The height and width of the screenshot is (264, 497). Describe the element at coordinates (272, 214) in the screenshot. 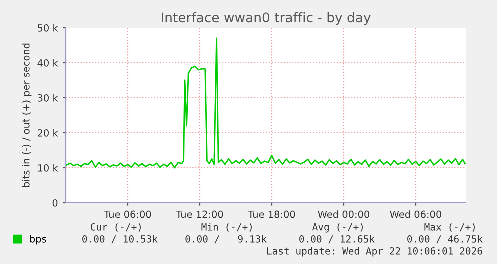

I see `x-tick-label: Tue 18:00` at that location.